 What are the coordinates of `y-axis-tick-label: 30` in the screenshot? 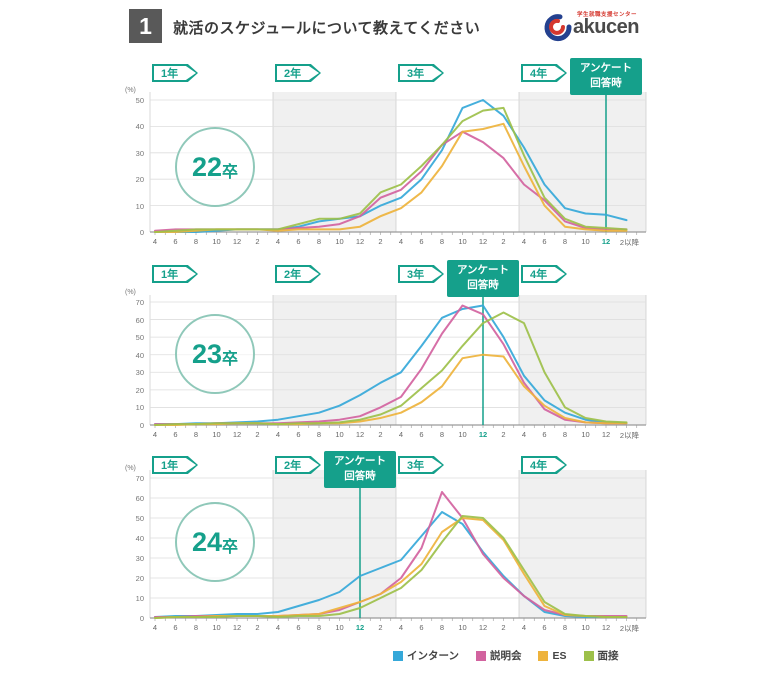 It's located at (139, 373).